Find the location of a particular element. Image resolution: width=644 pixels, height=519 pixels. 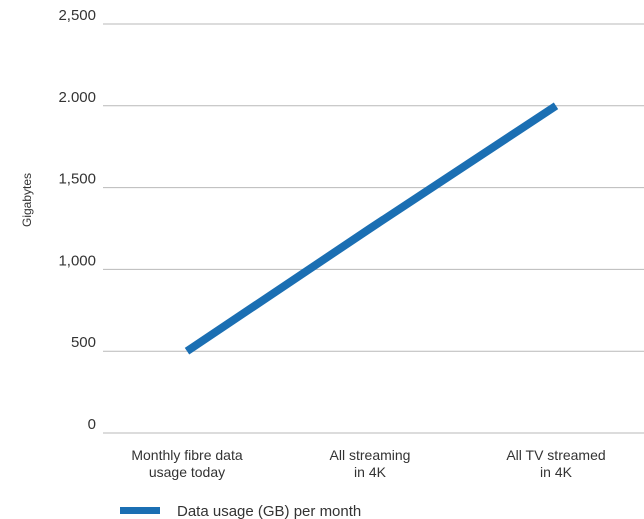

y-axis-title: Gigabytes is located at coordinates (27, 200).